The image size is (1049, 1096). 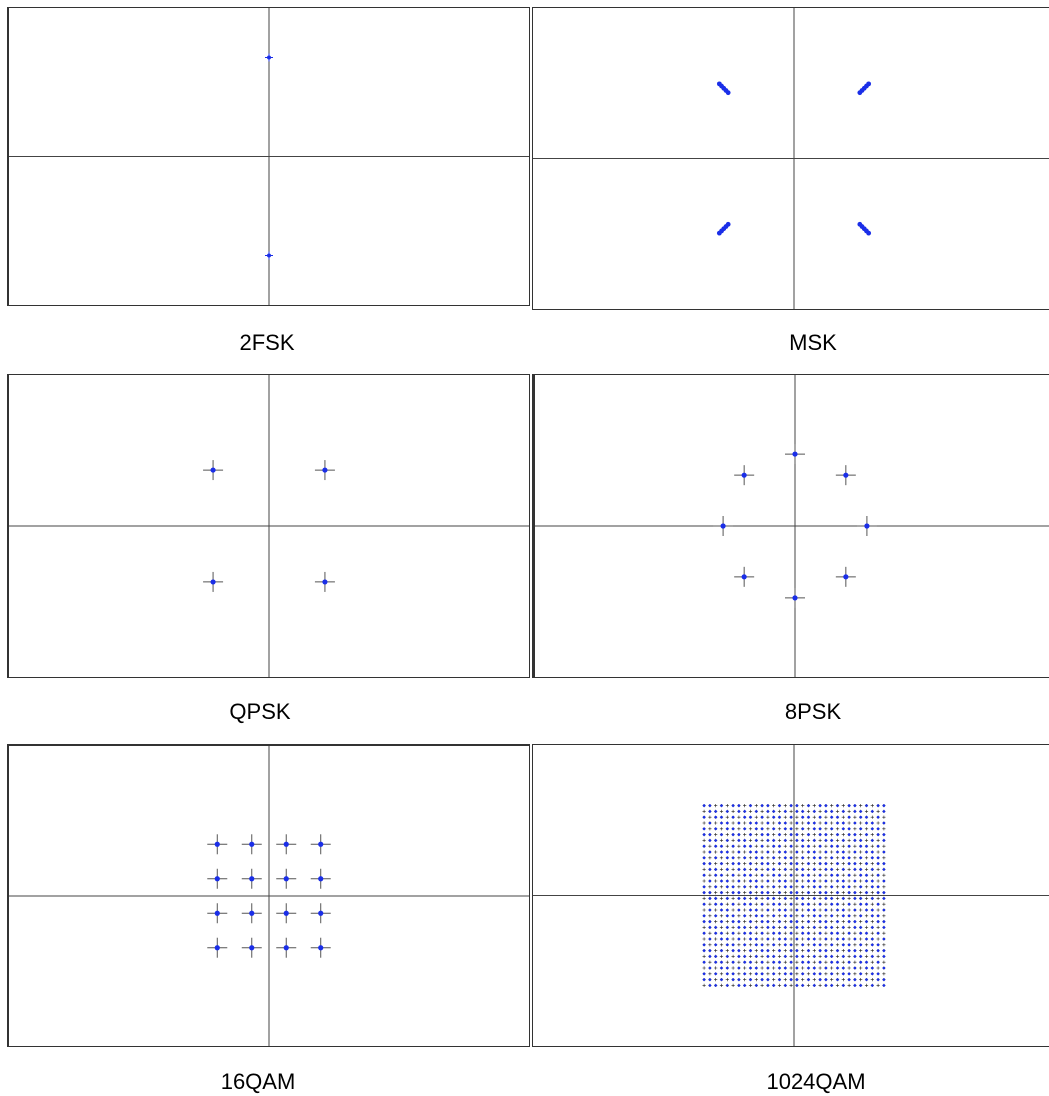 What do you see at coordinates (268, 895) in the screenshot?
I see `constellation-panel-16qam` at bounding box center [268, 895].